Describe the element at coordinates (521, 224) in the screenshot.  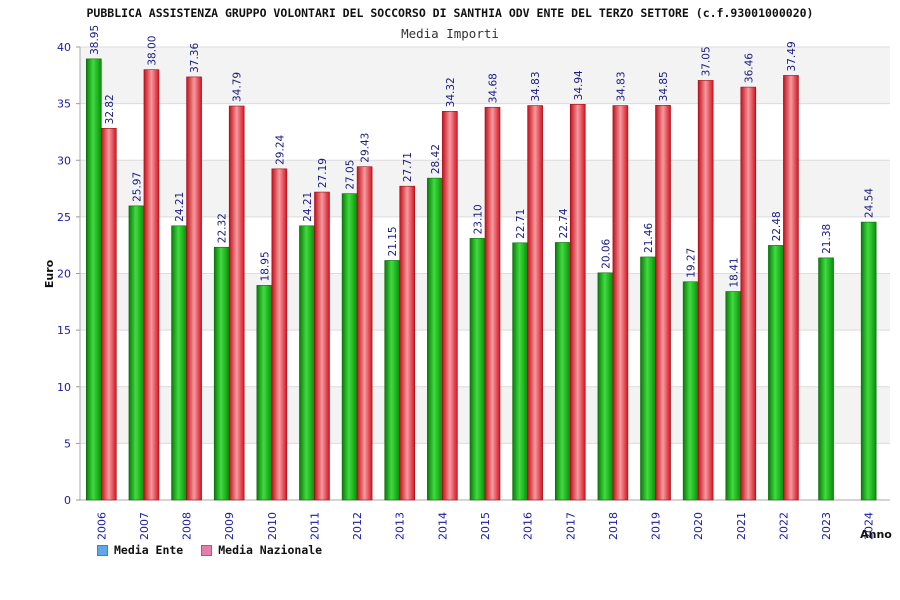
I see `data-label-ente-2016: 22.71` at that location.